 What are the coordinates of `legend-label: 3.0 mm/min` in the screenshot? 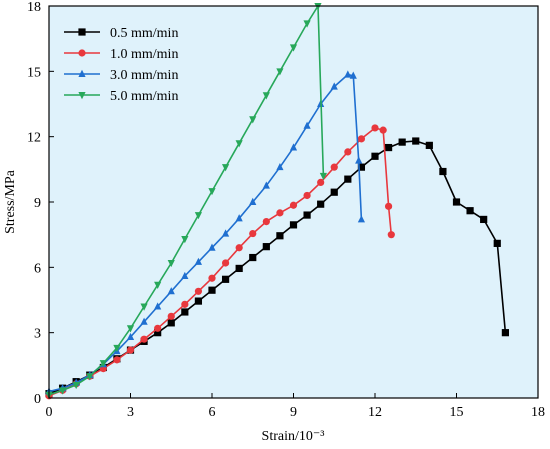 It's located at (144, 75).